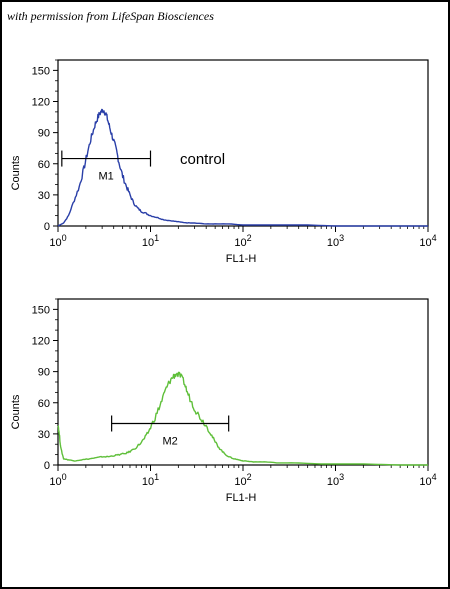 This screenshot has height=589, width=450. I want to click on histogram-line, so click(242, 418).